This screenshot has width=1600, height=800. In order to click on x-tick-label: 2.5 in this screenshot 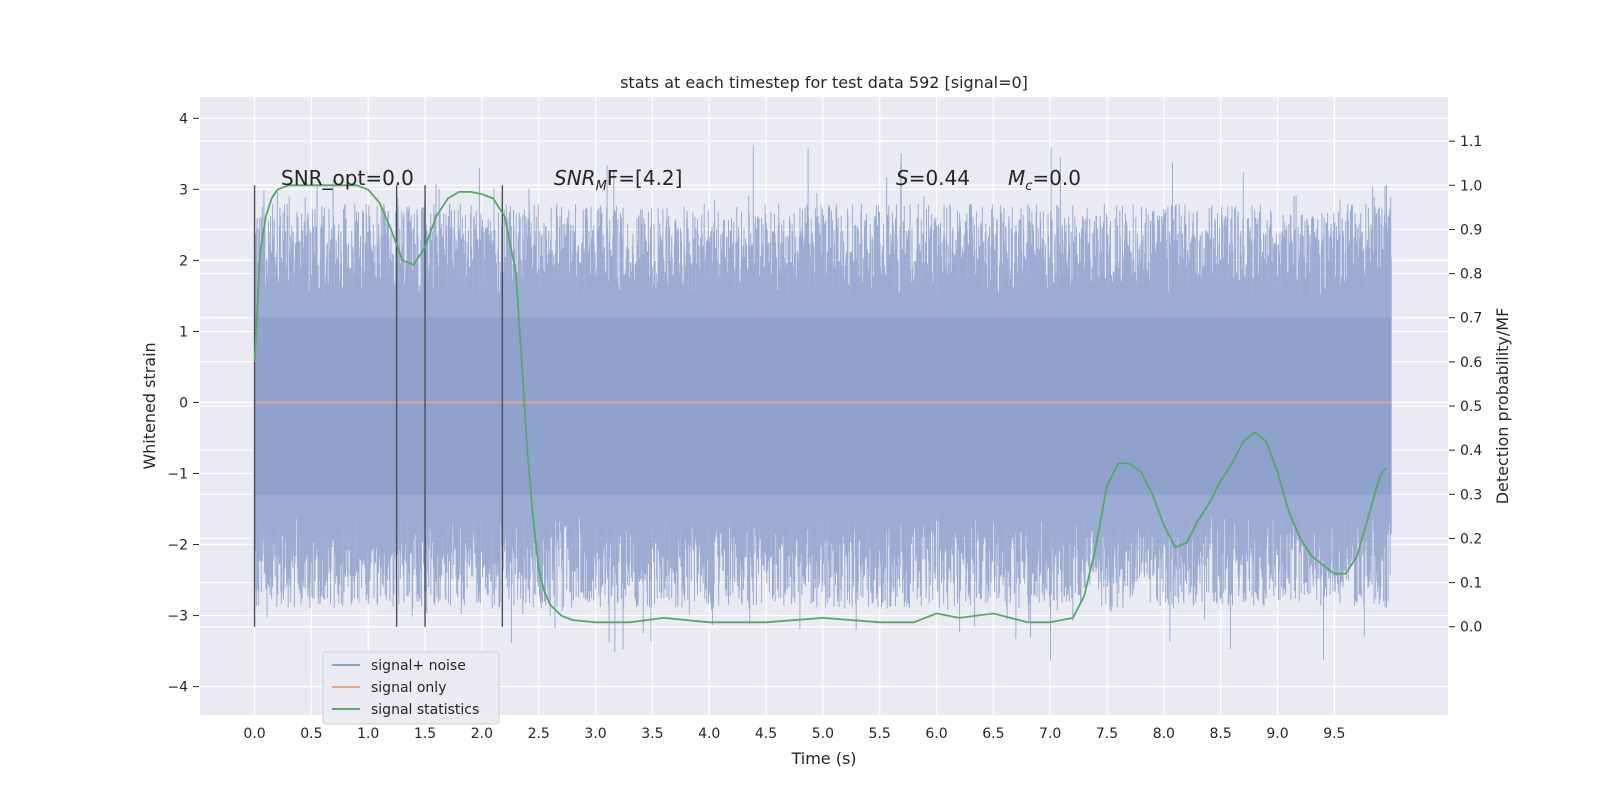, I will do `click(539, 734)`.